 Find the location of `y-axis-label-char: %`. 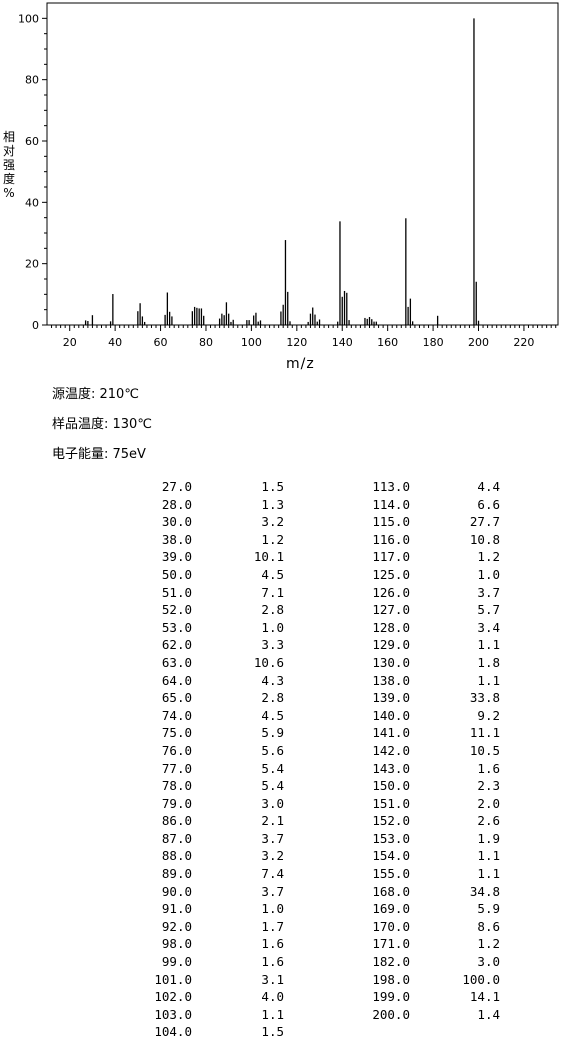

y-axis-label-char: % is located at coordinates (9, 193).